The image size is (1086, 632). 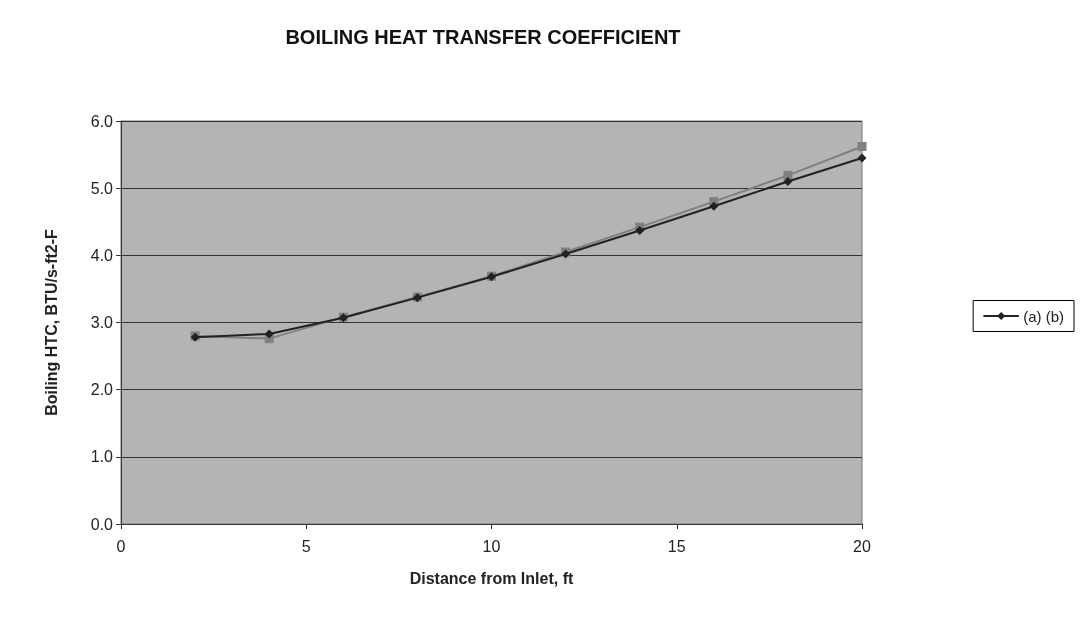 What do you see at coordinates (491, 546) in the screenshot?
I see `x-tick-label: 10` at bounding box center [491, 546].